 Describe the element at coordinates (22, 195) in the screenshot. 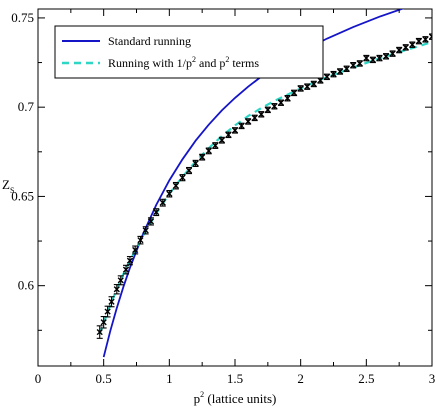

I see `y-tick-label: 0.65` at that location.